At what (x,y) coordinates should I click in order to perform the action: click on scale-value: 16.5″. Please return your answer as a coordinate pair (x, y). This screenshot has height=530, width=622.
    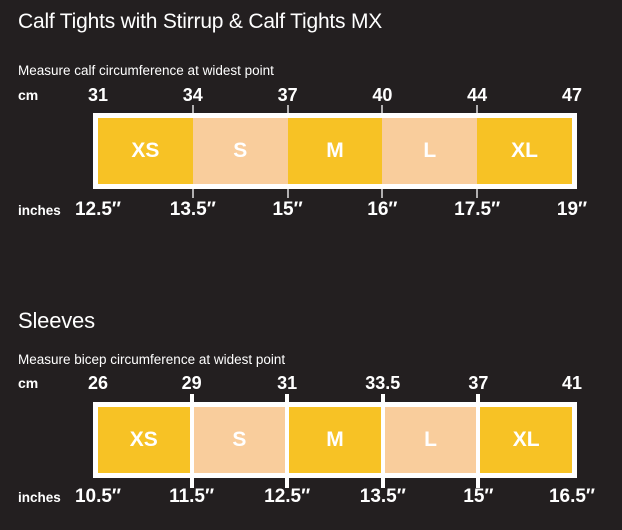
    Looking at the image, I should click on (572, 496).